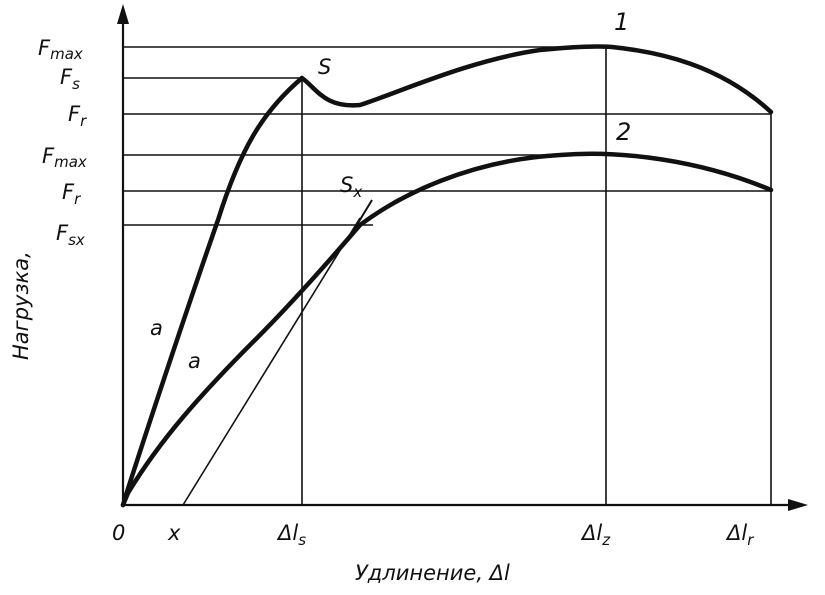 This screenshot has width=825, height=595. I want to click on y-axis-arrow, so click(123, 14).